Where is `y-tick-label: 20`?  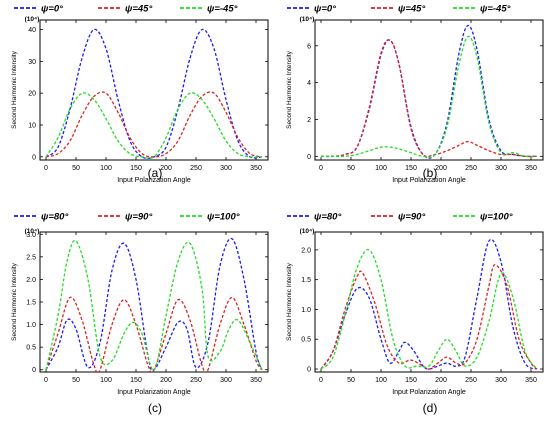 y-tick-label: 20 is located at coordinates (32, 94).